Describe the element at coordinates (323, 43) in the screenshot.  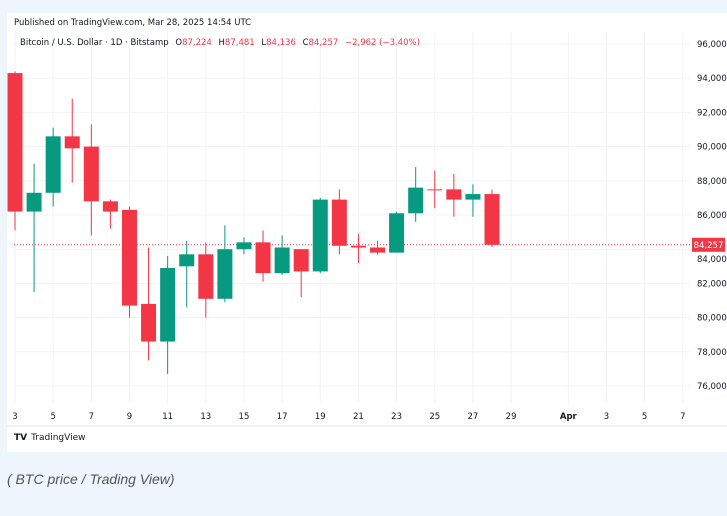
I see `close-value: 84,257` at that location.